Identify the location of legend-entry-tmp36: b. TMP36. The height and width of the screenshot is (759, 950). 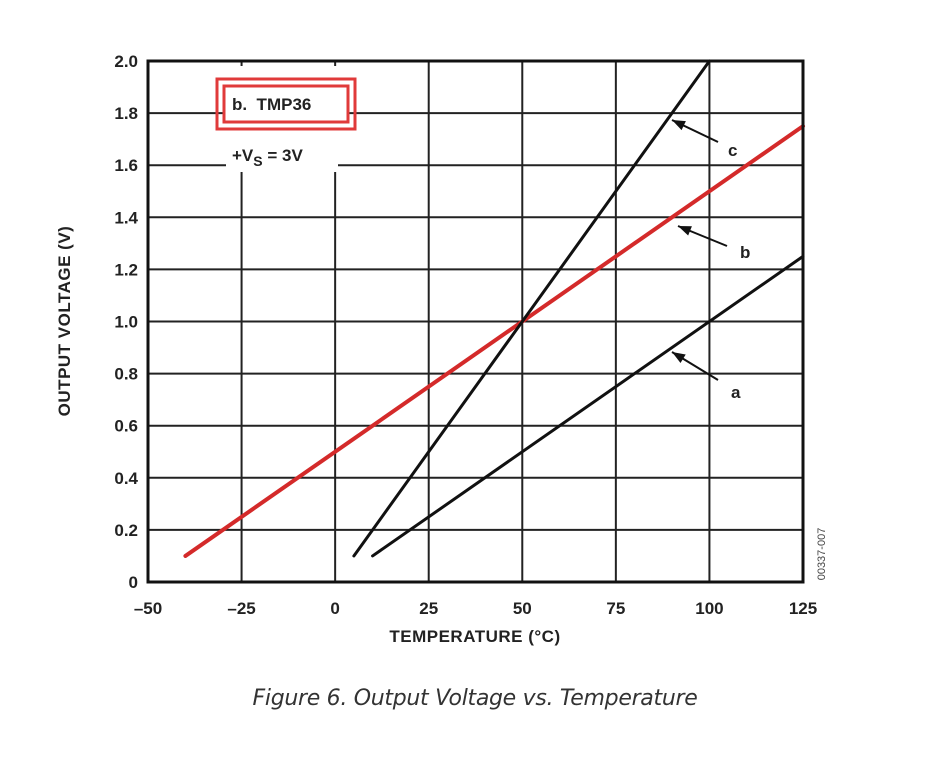
(271, 104).